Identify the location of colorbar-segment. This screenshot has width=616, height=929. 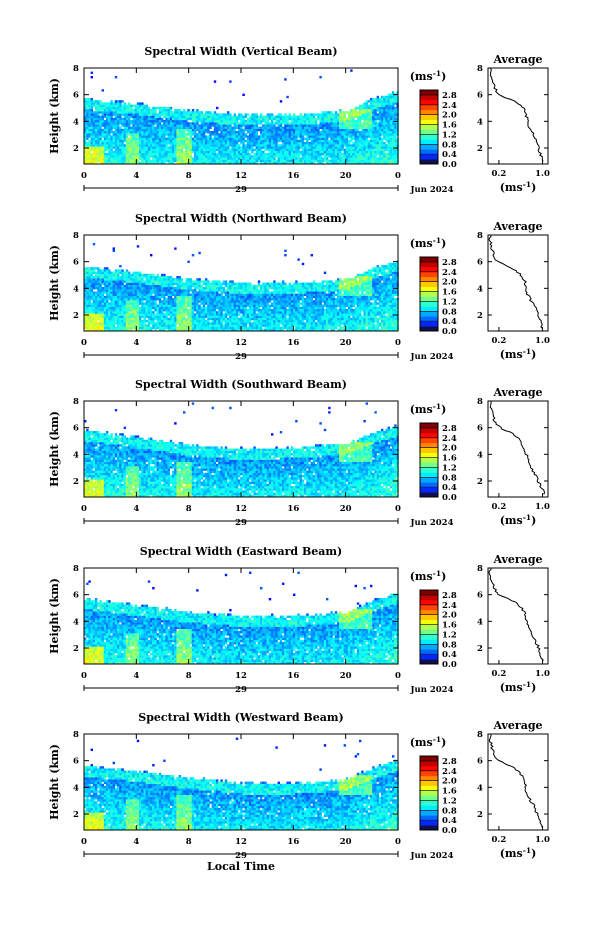
(429, 107).